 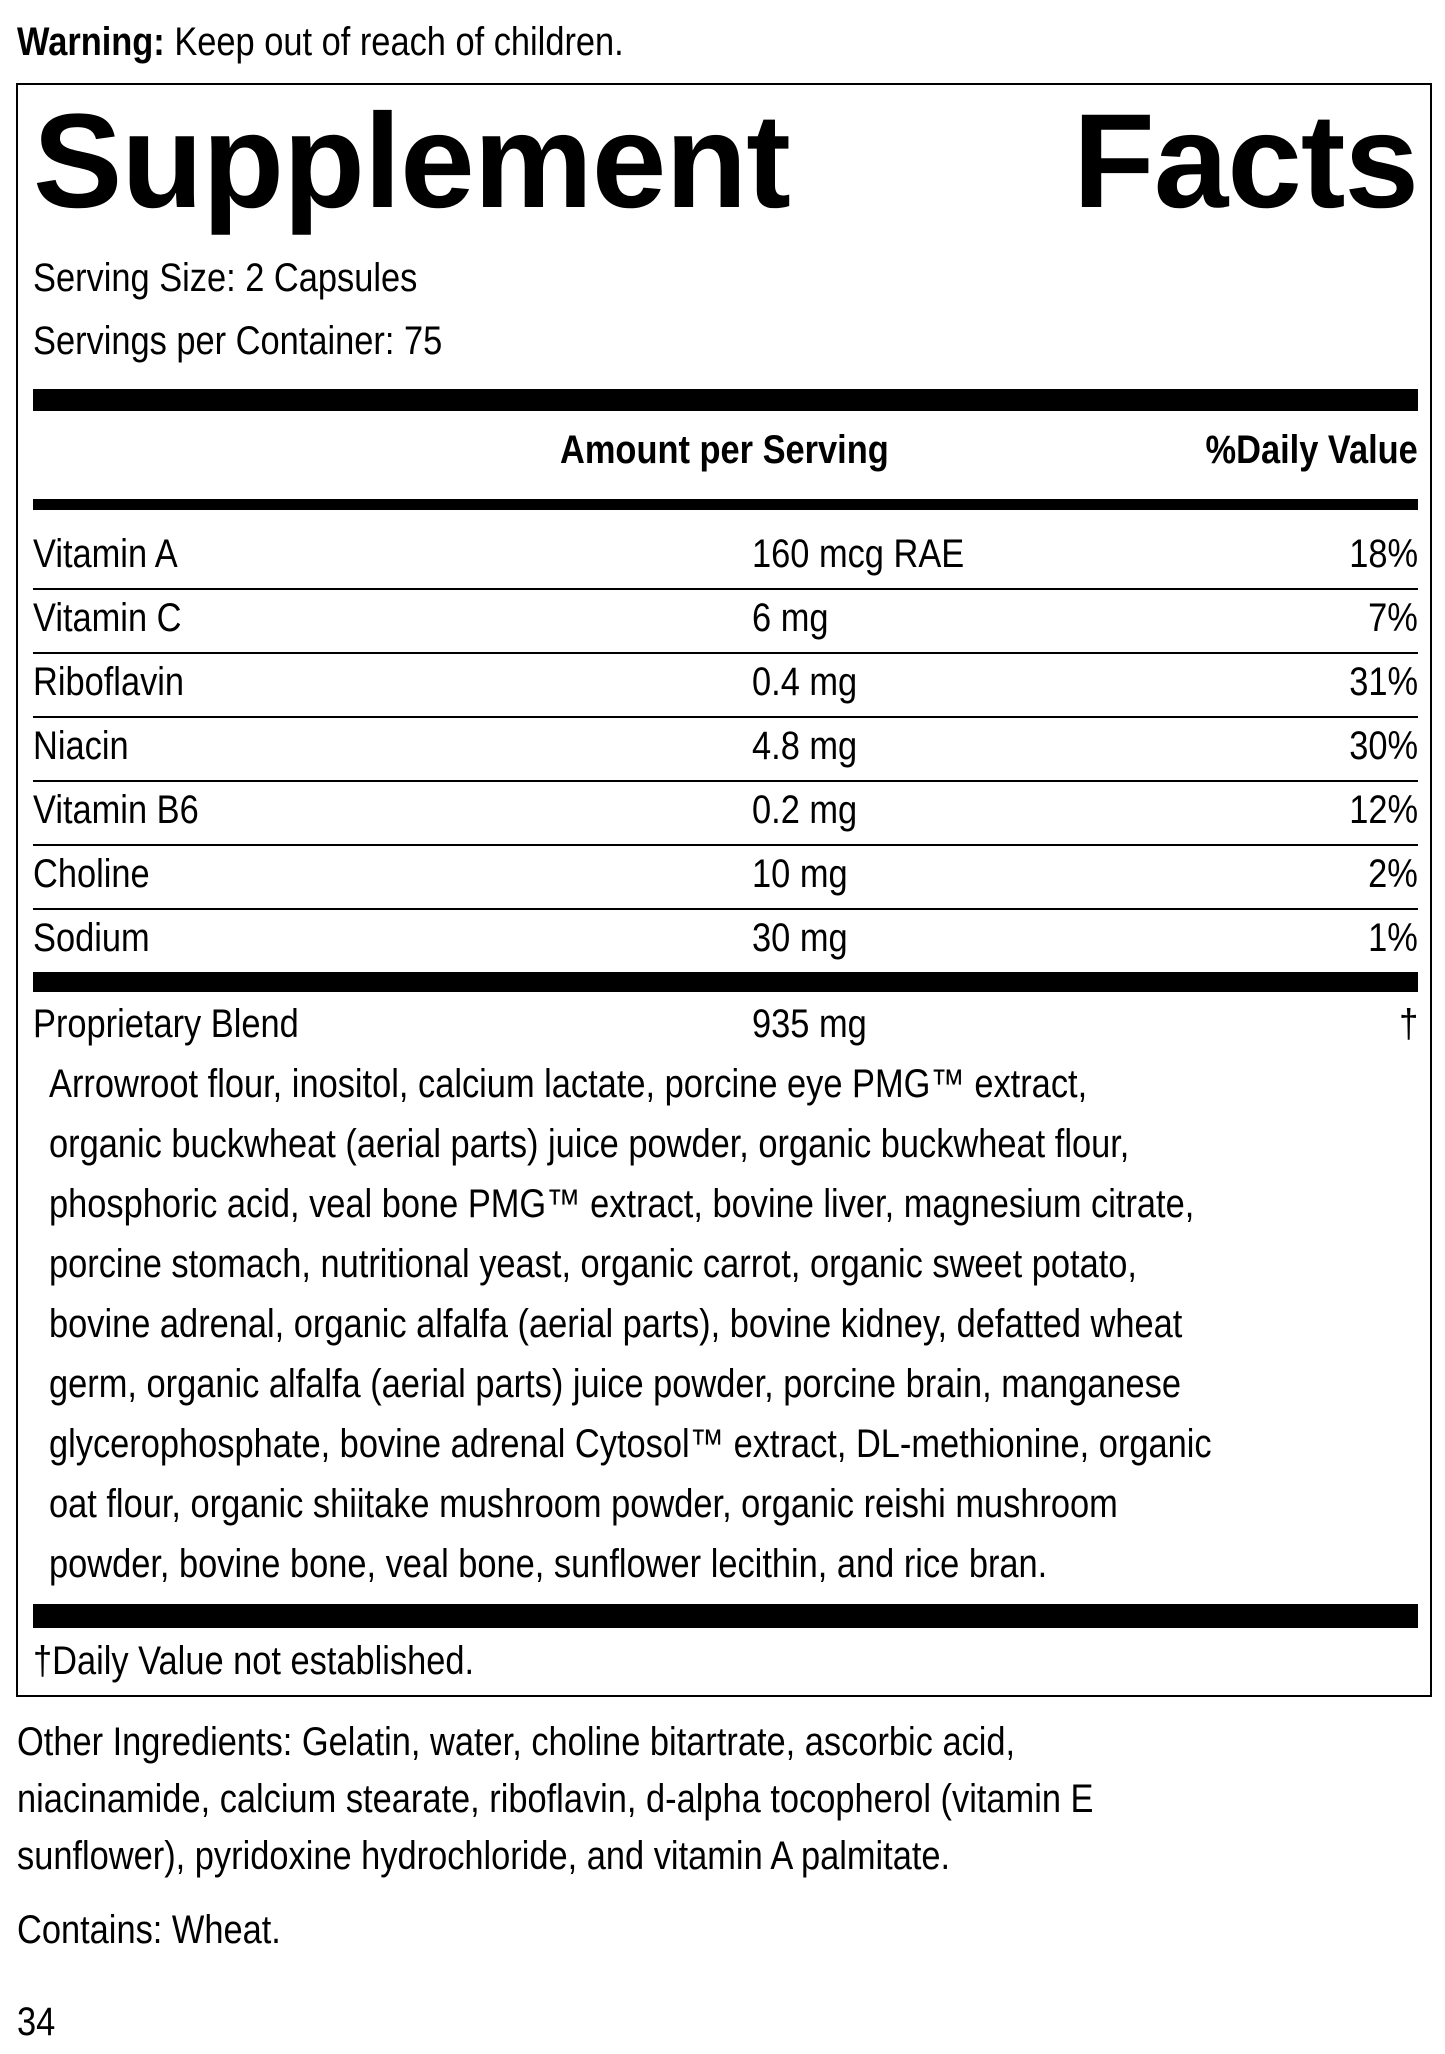 I want to click on warning-message: Keep out of reach of children., so click(x=394, y=42).